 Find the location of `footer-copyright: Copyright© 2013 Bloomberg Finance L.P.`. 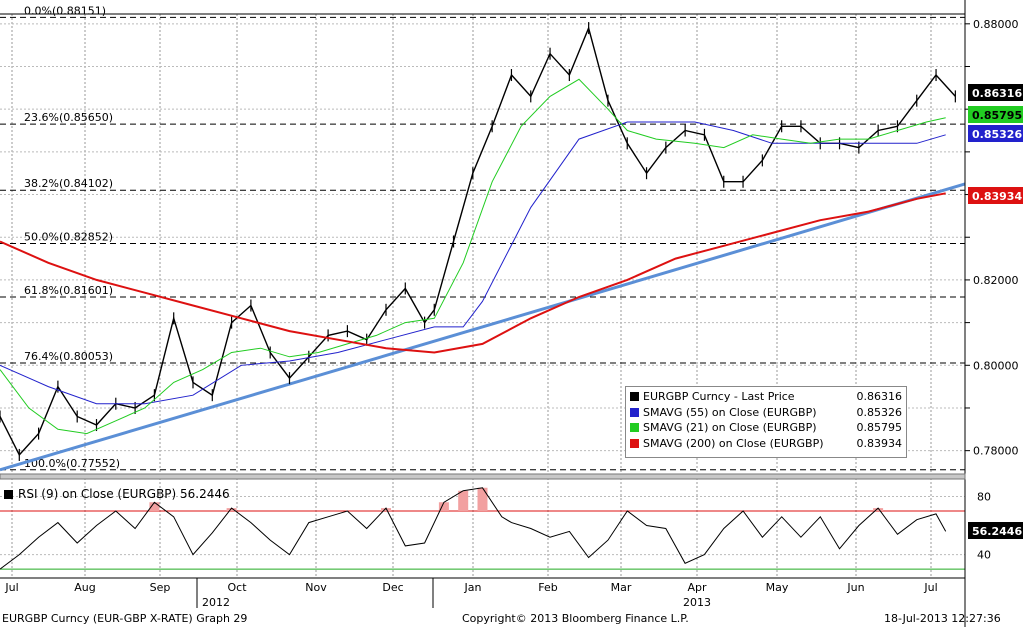

footer-copyright: Copyright© 2013 Bloomberg Finance L.P. is located at coordinates (575, 618).